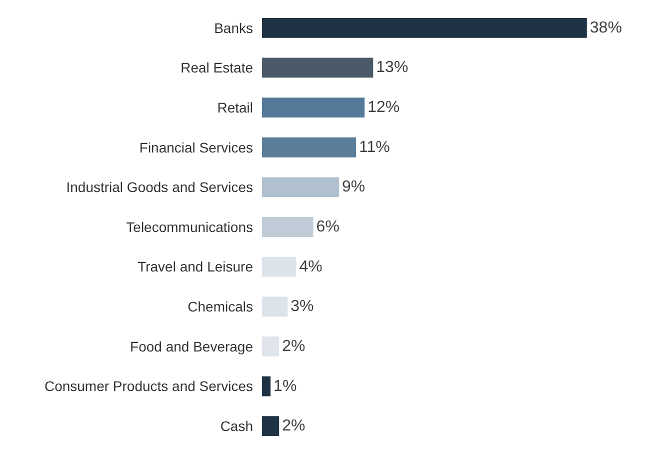  I want to click on data-label: 6%, so click(328, 227).